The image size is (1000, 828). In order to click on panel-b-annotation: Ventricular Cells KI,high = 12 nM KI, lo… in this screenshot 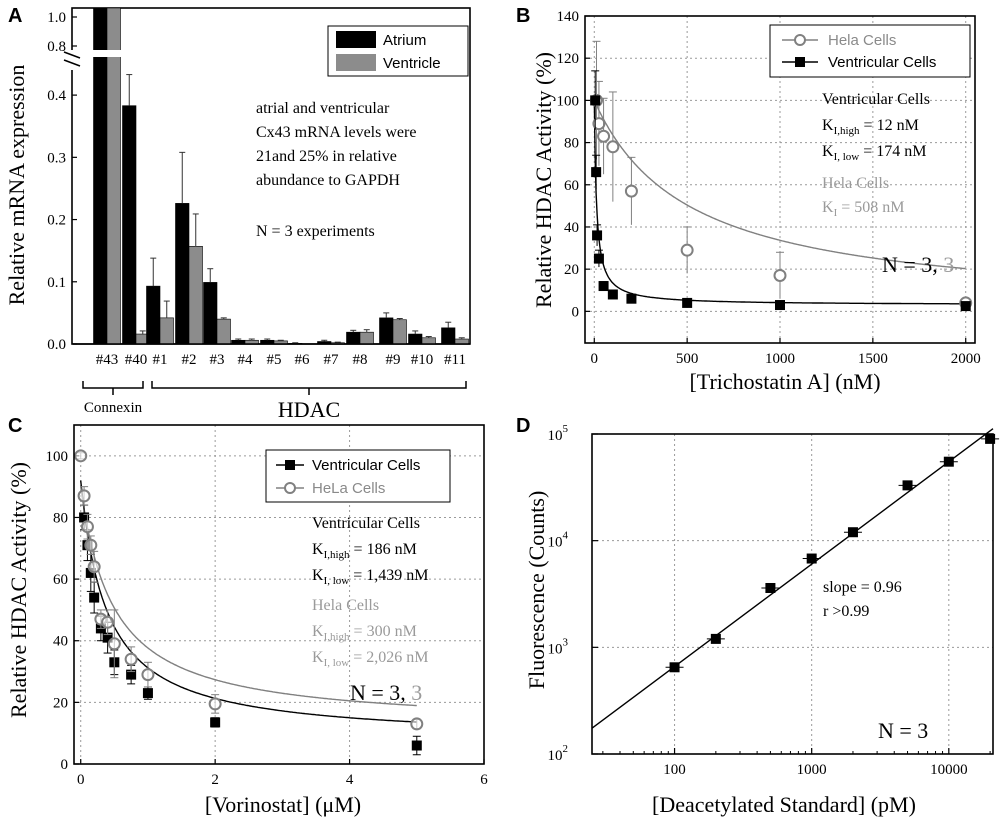, I will do `click(888, 184)`.